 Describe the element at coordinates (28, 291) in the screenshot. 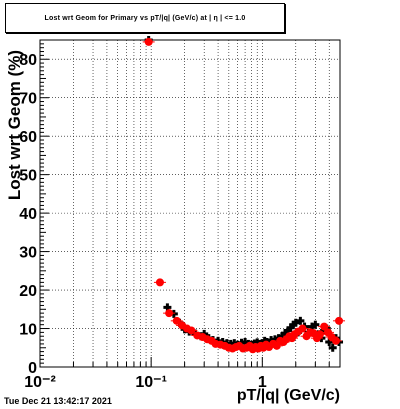

I see `y-tick-label: 20` at that location.